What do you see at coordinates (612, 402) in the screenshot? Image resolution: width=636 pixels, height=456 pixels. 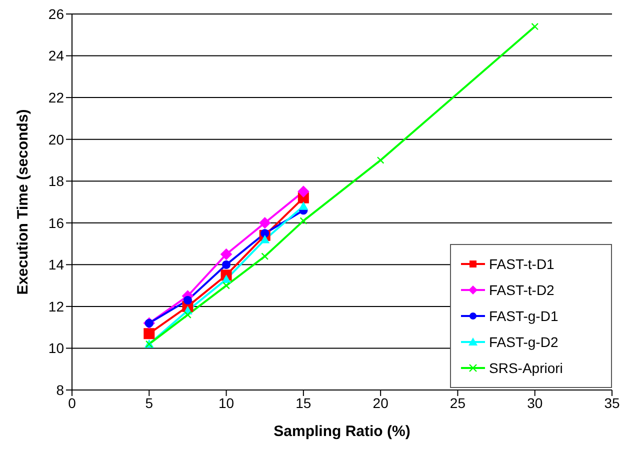 I see `x-tick-label: 35` at bounding box center [612, 402].